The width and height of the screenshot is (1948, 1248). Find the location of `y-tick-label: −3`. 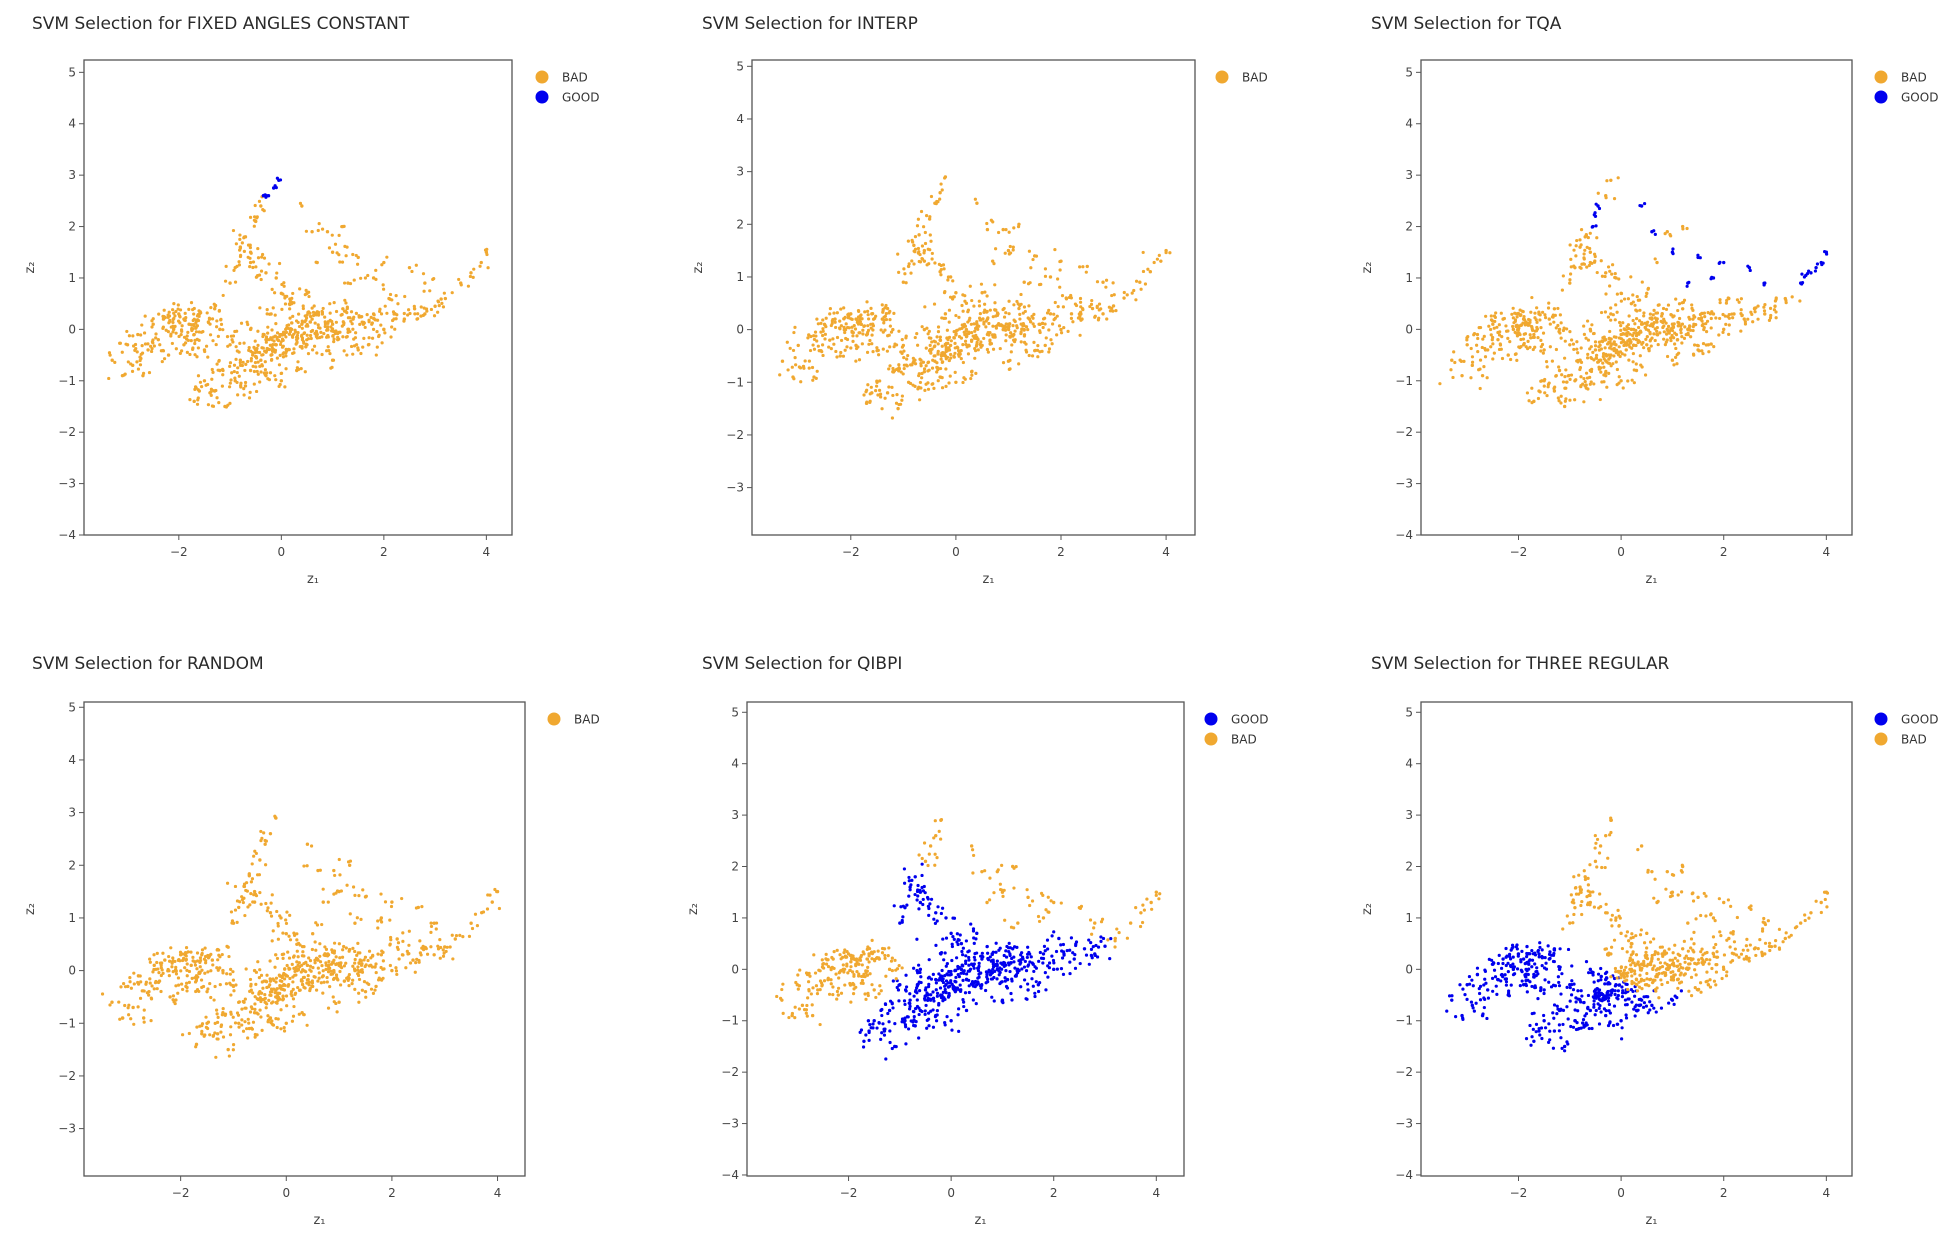

y-tick-label: −3 is located at coordinates (67, 484).